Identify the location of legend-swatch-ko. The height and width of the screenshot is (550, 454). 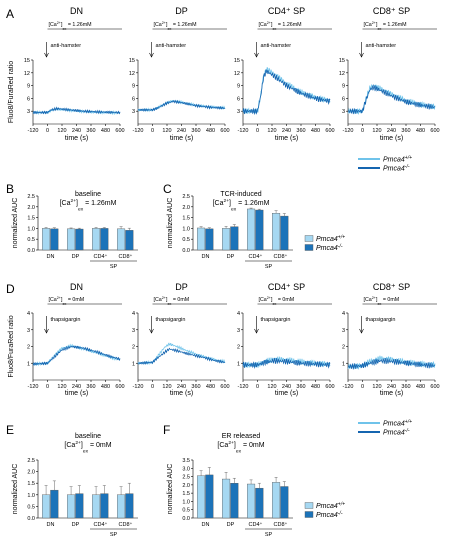
(309, 247).